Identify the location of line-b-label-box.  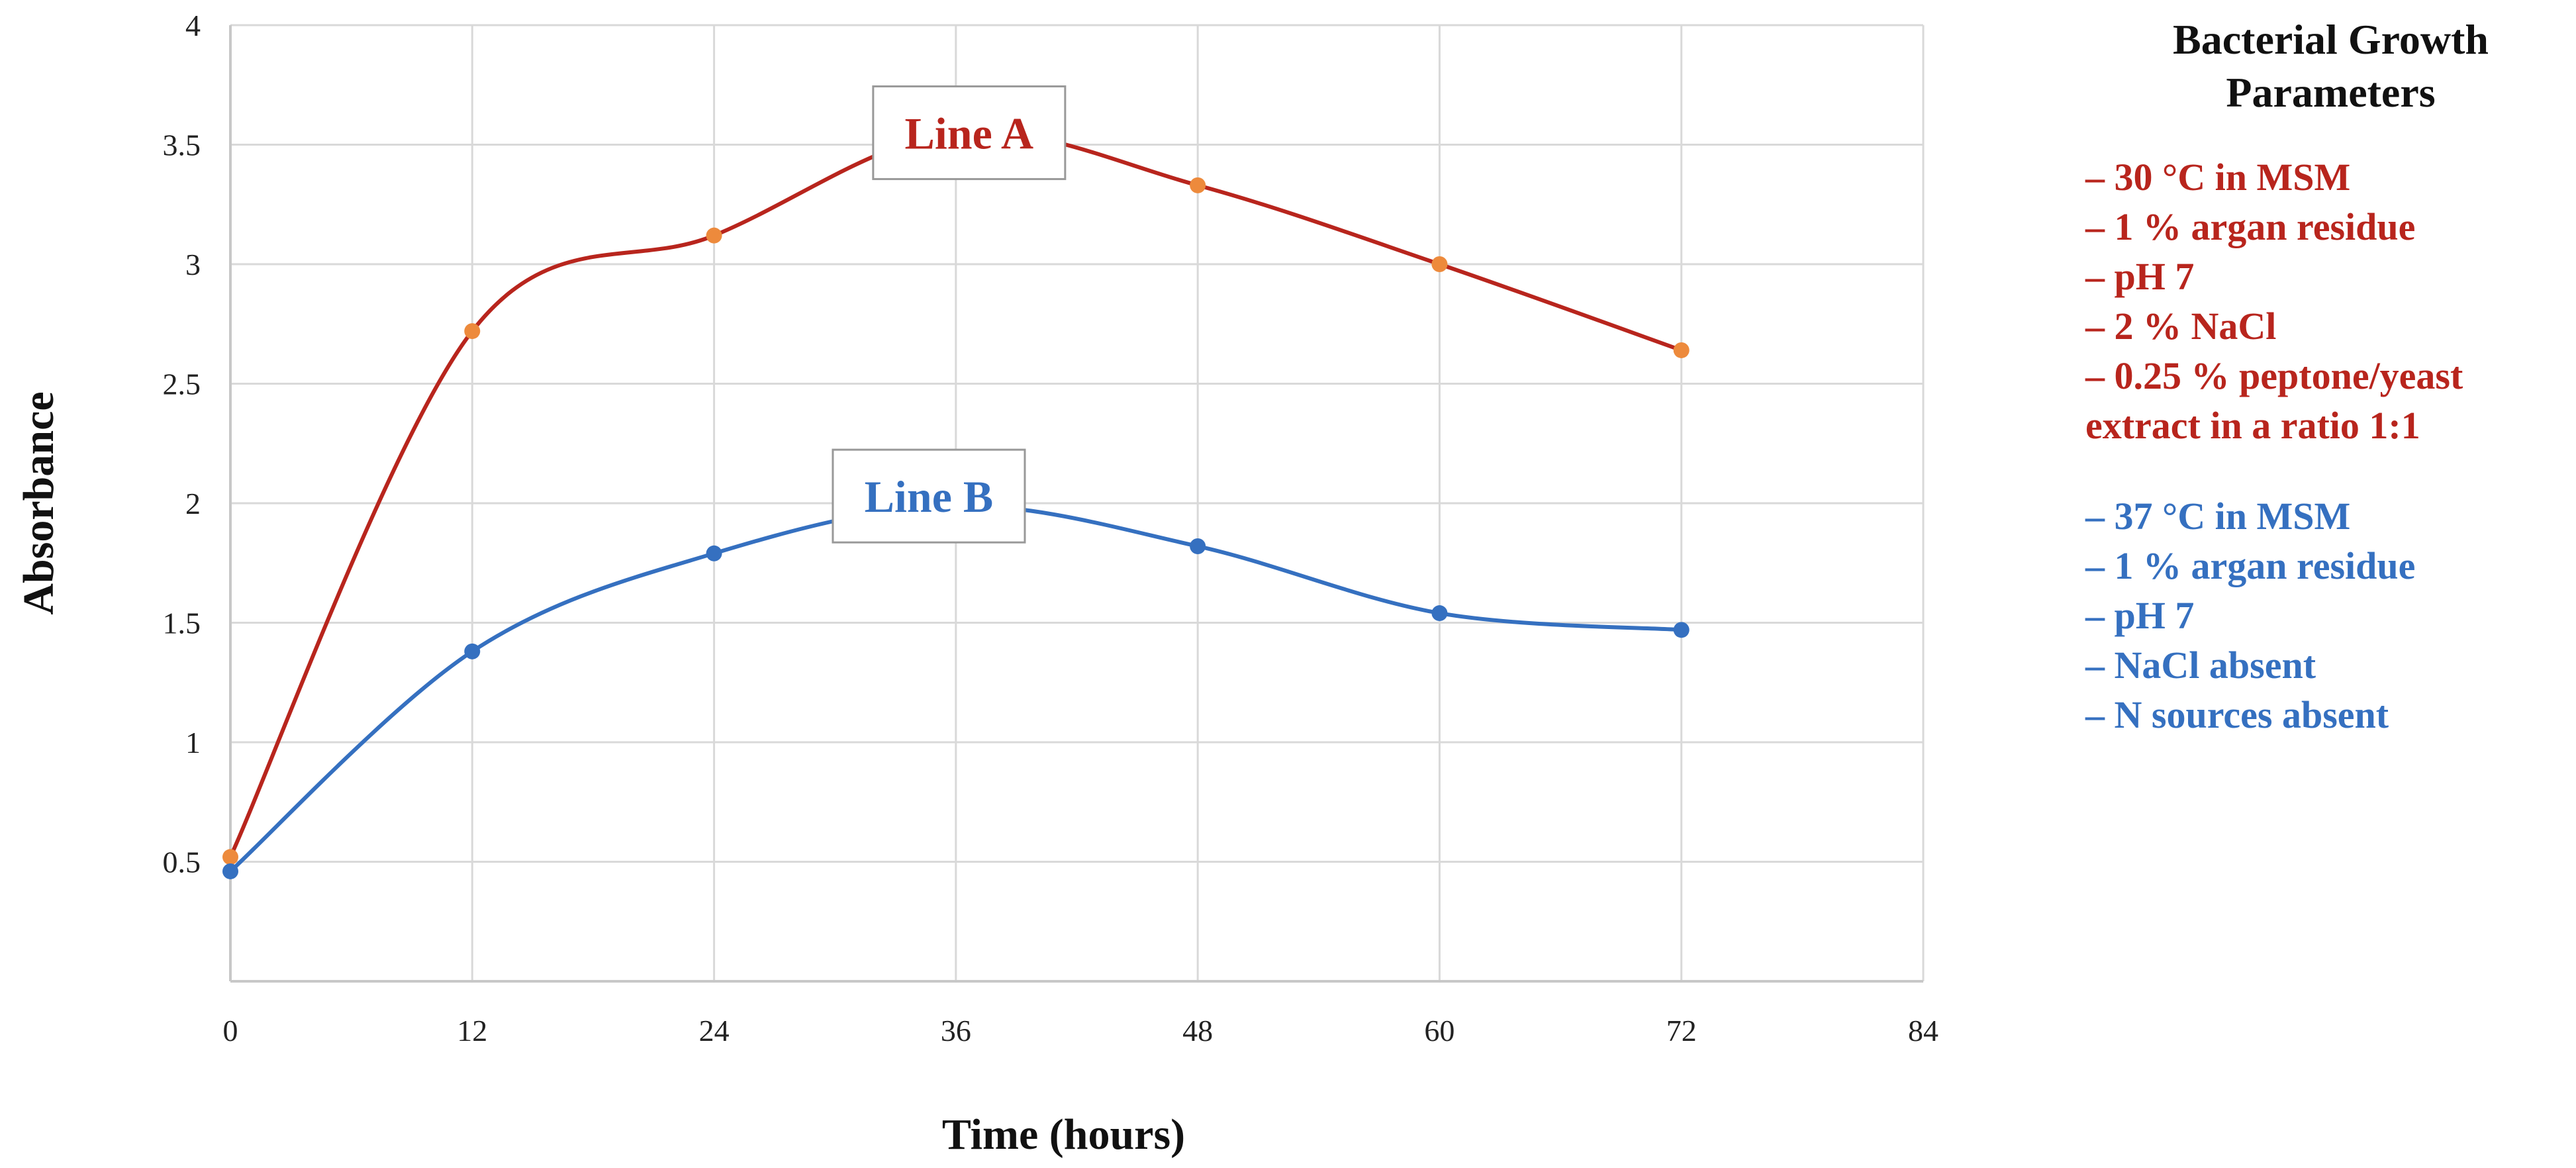
(929, 496).